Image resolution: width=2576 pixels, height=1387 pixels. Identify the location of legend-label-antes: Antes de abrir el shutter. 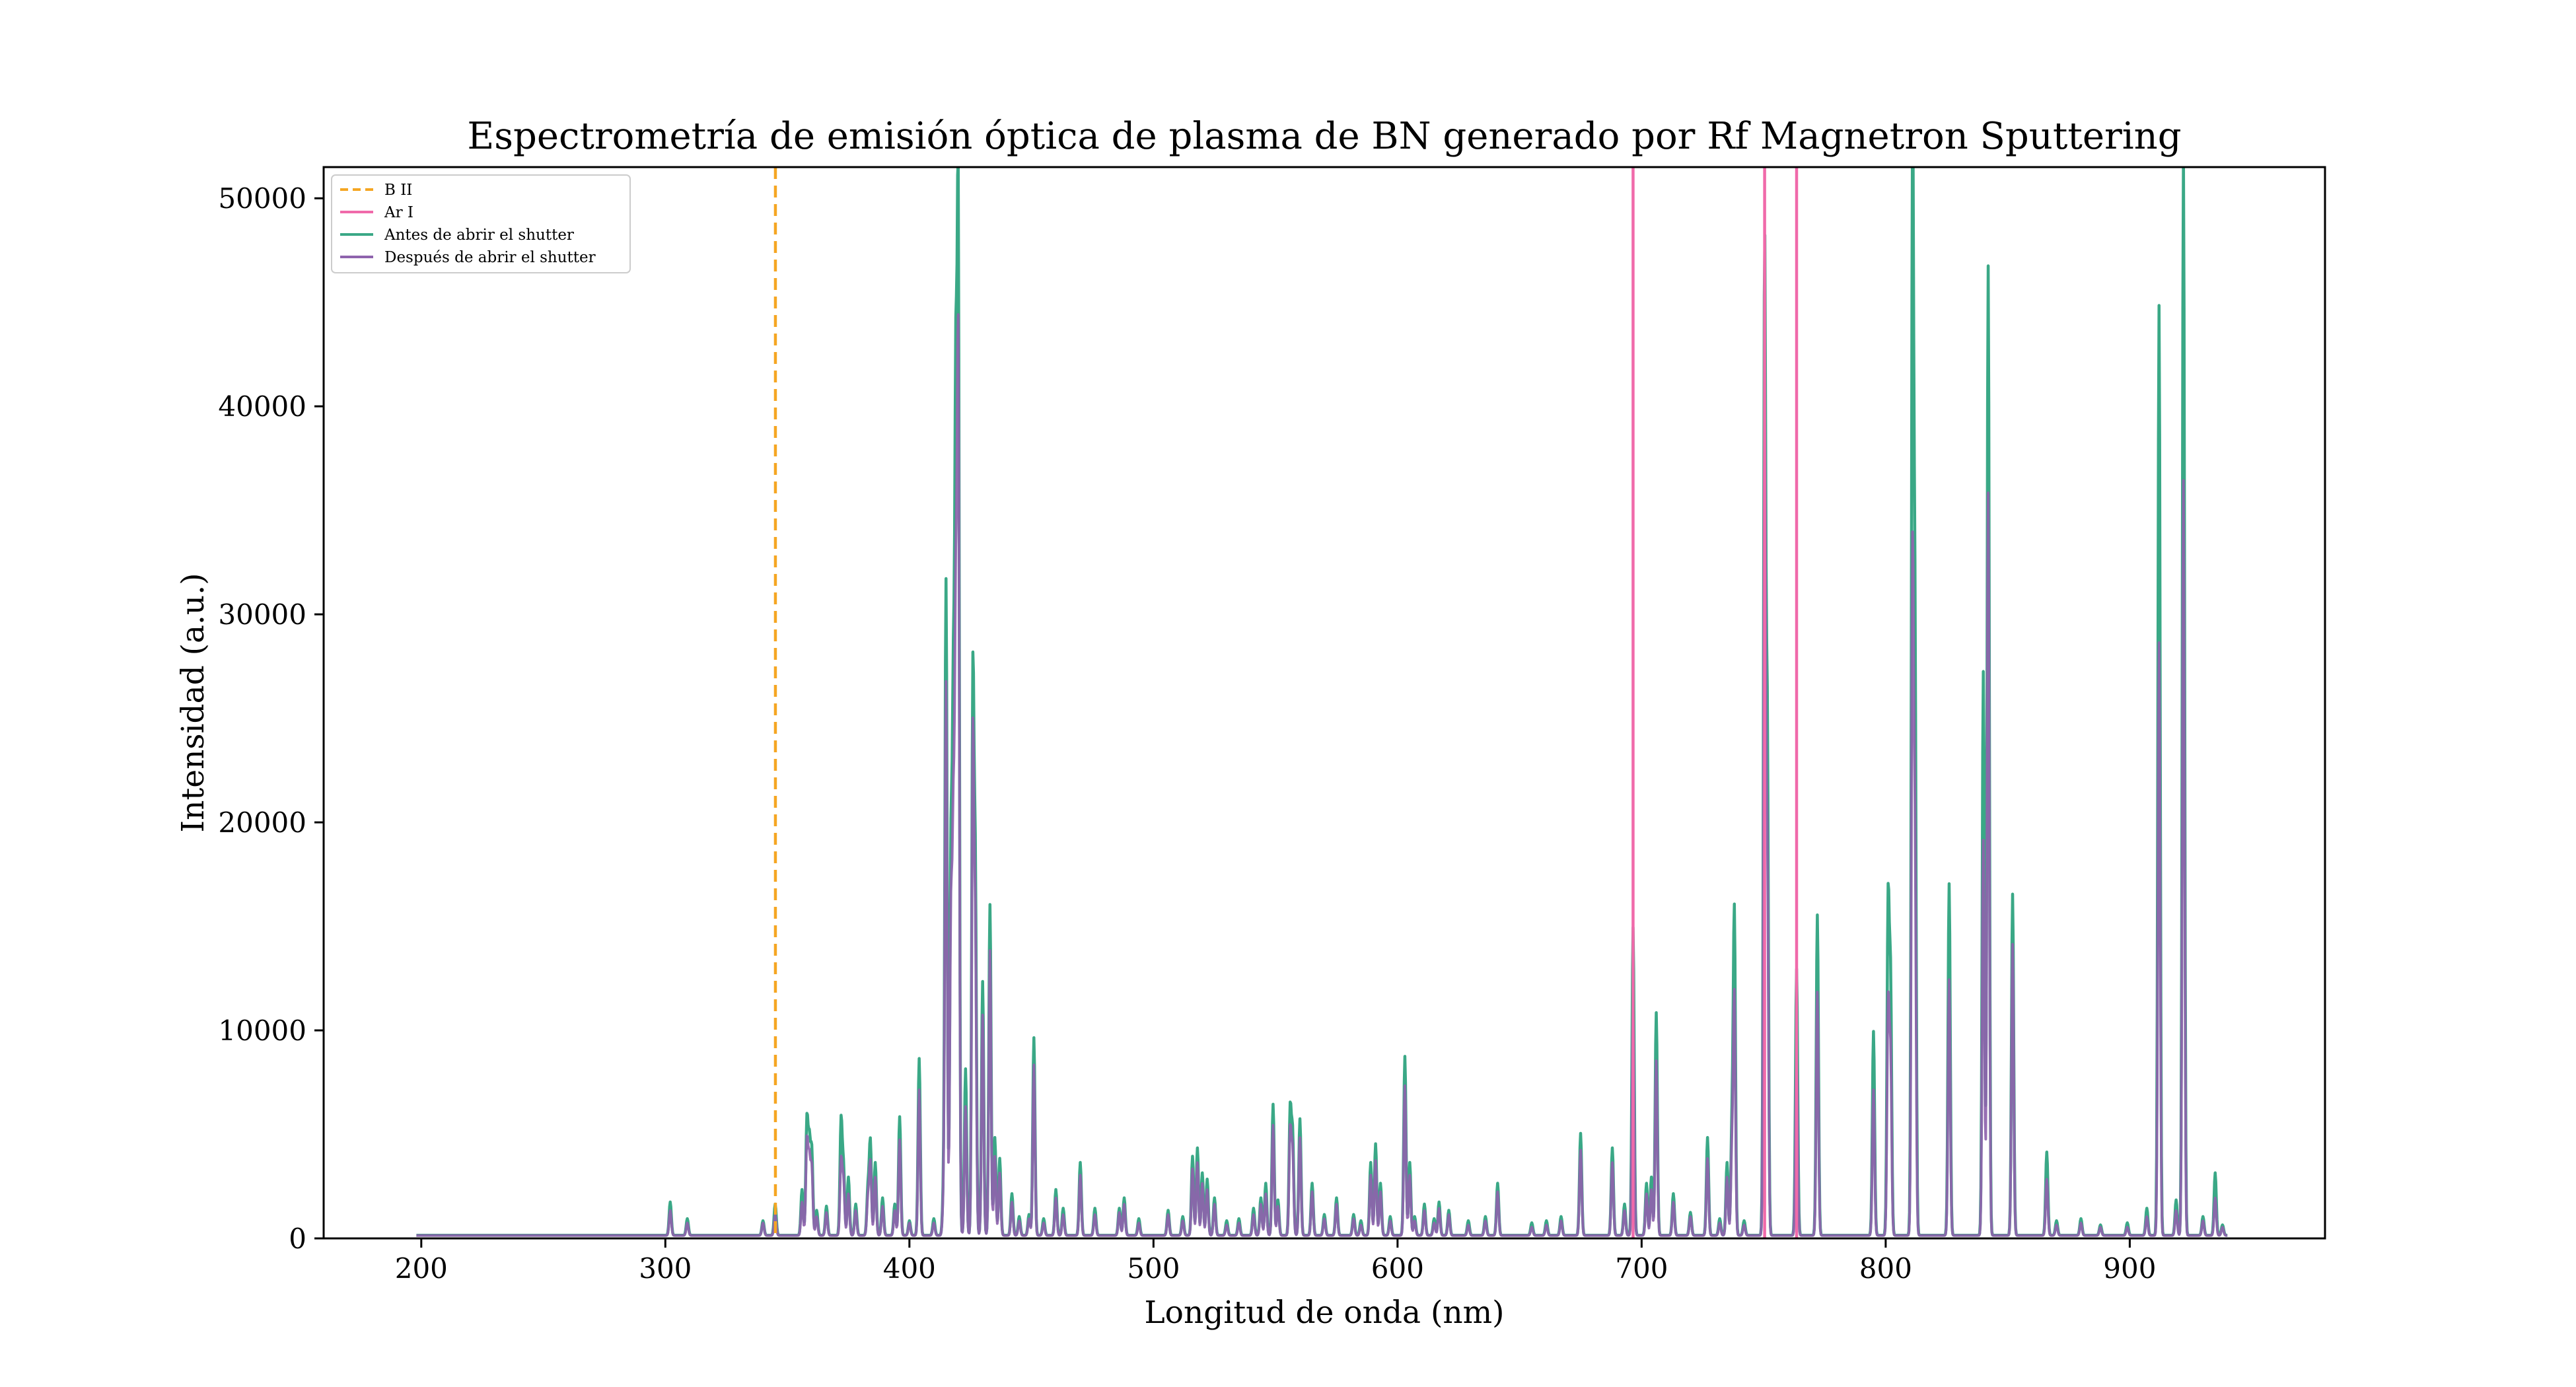
(479, 235).